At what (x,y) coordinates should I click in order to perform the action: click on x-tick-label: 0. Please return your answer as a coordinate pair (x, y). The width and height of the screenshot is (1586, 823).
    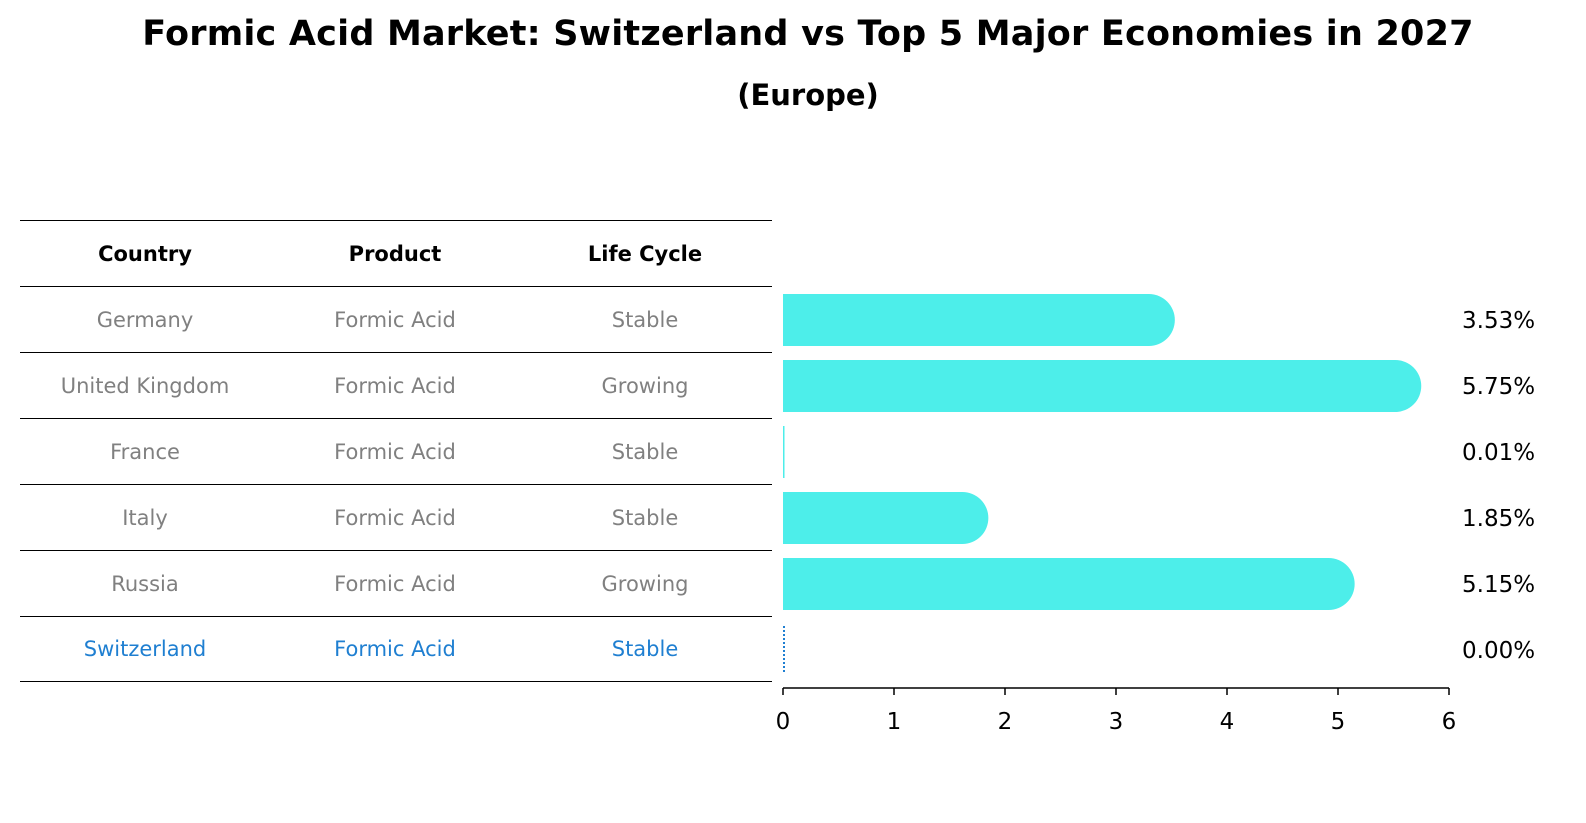
    Looking at the image, I should click on (783, 722).